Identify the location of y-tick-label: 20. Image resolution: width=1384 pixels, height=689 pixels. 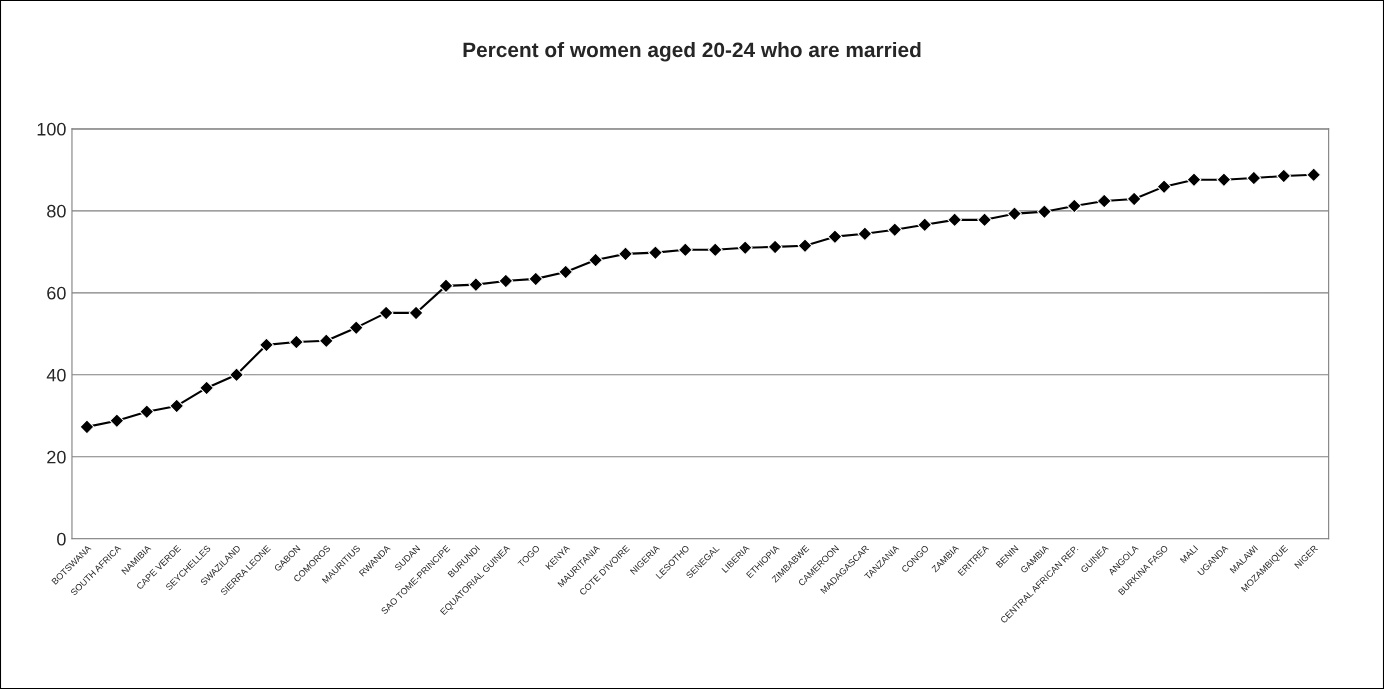
(56, 457).